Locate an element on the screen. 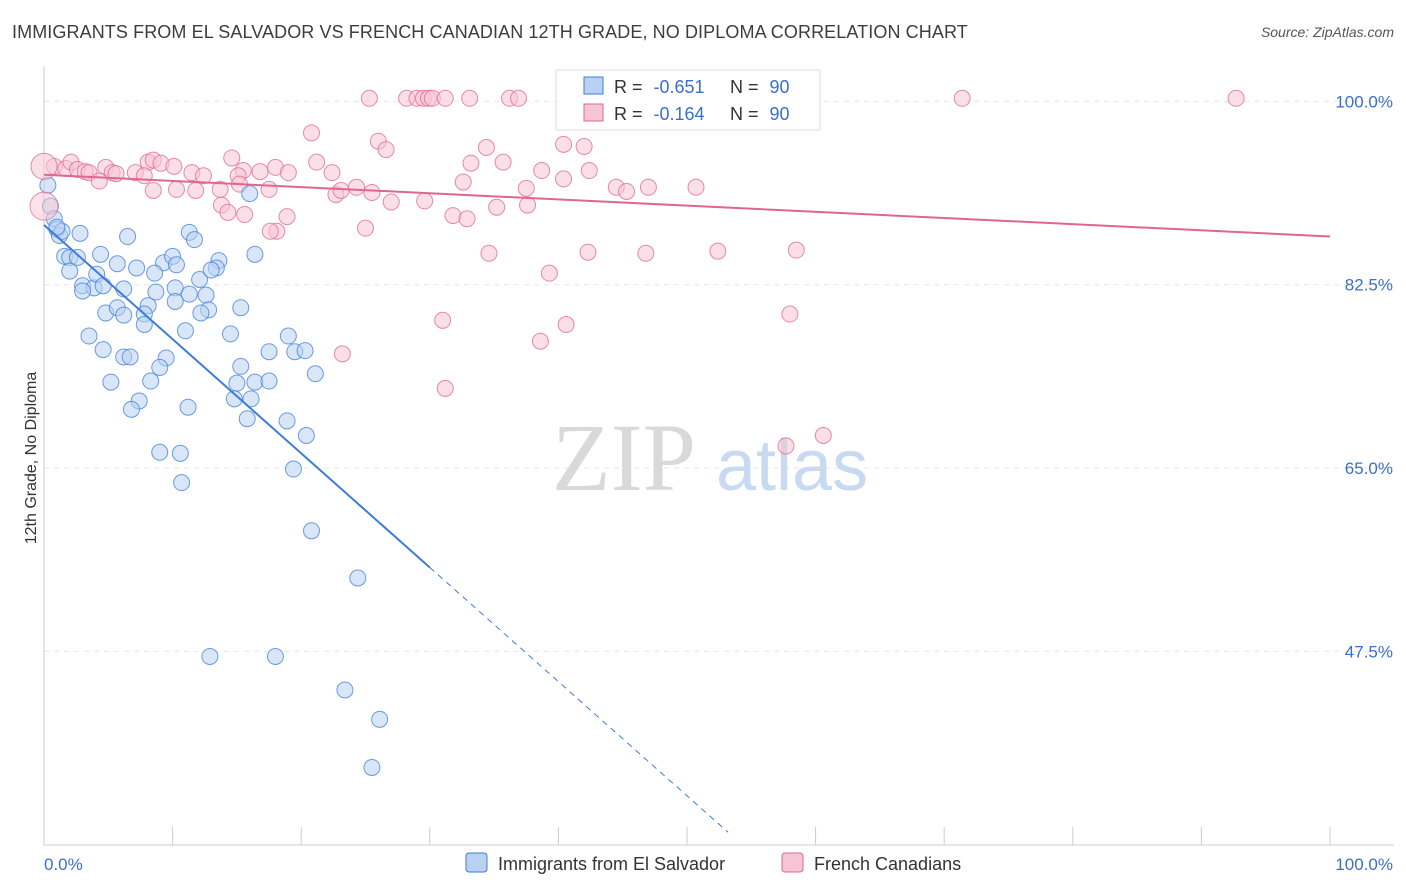  svg-text: R = -0.164 is located at coordinates (659, 114).